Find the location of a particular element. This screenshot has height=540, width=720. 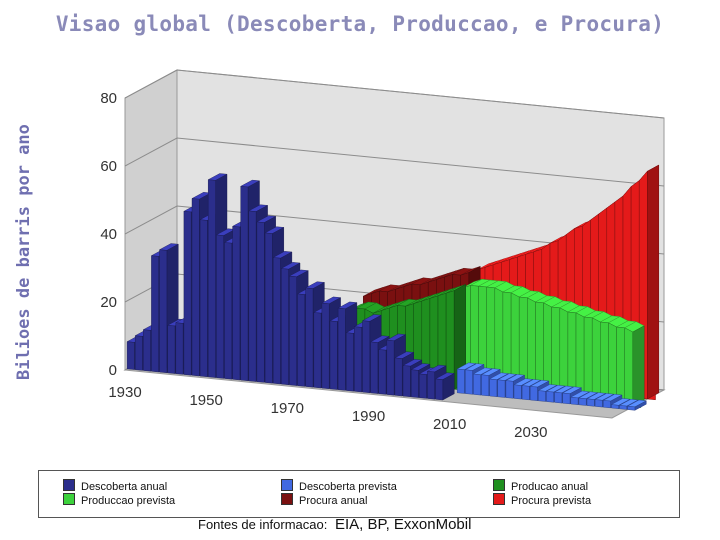

x-tick-label: 1950 is located at coordinates (205, 400).